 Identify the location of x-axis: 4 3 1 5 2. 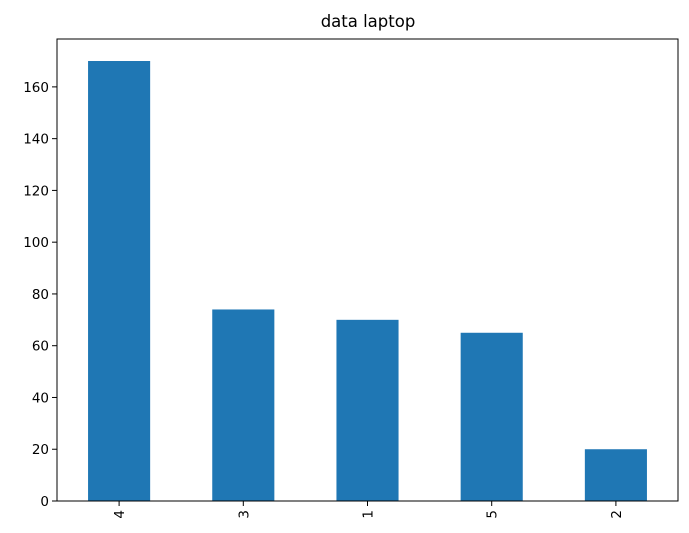
(368, 510).